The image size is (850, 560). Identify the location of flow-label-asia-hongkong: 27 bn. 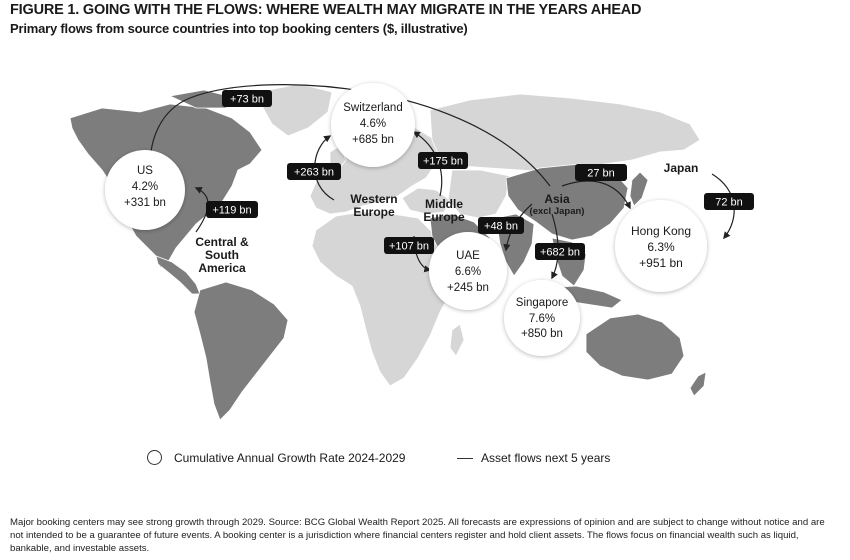
(601, 172).